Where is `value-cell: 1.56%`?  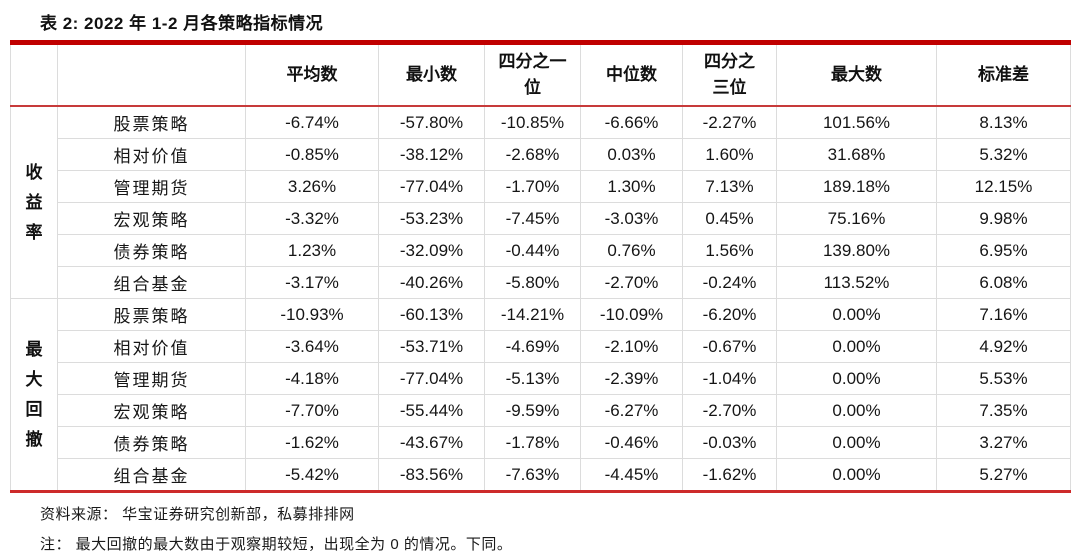
value-cell: 1.56% is located at coordinates (729, 250).